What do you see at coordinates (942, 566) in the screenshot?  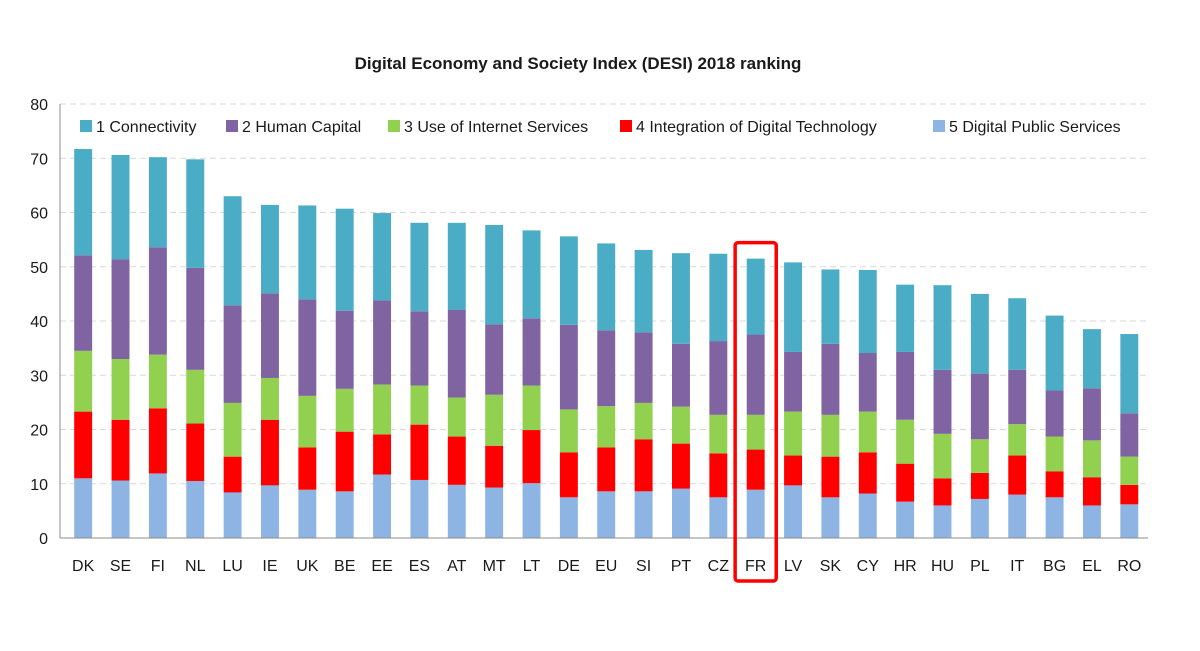 I see `x-tick-label-hu: HU` at bounding box center [942, 566].